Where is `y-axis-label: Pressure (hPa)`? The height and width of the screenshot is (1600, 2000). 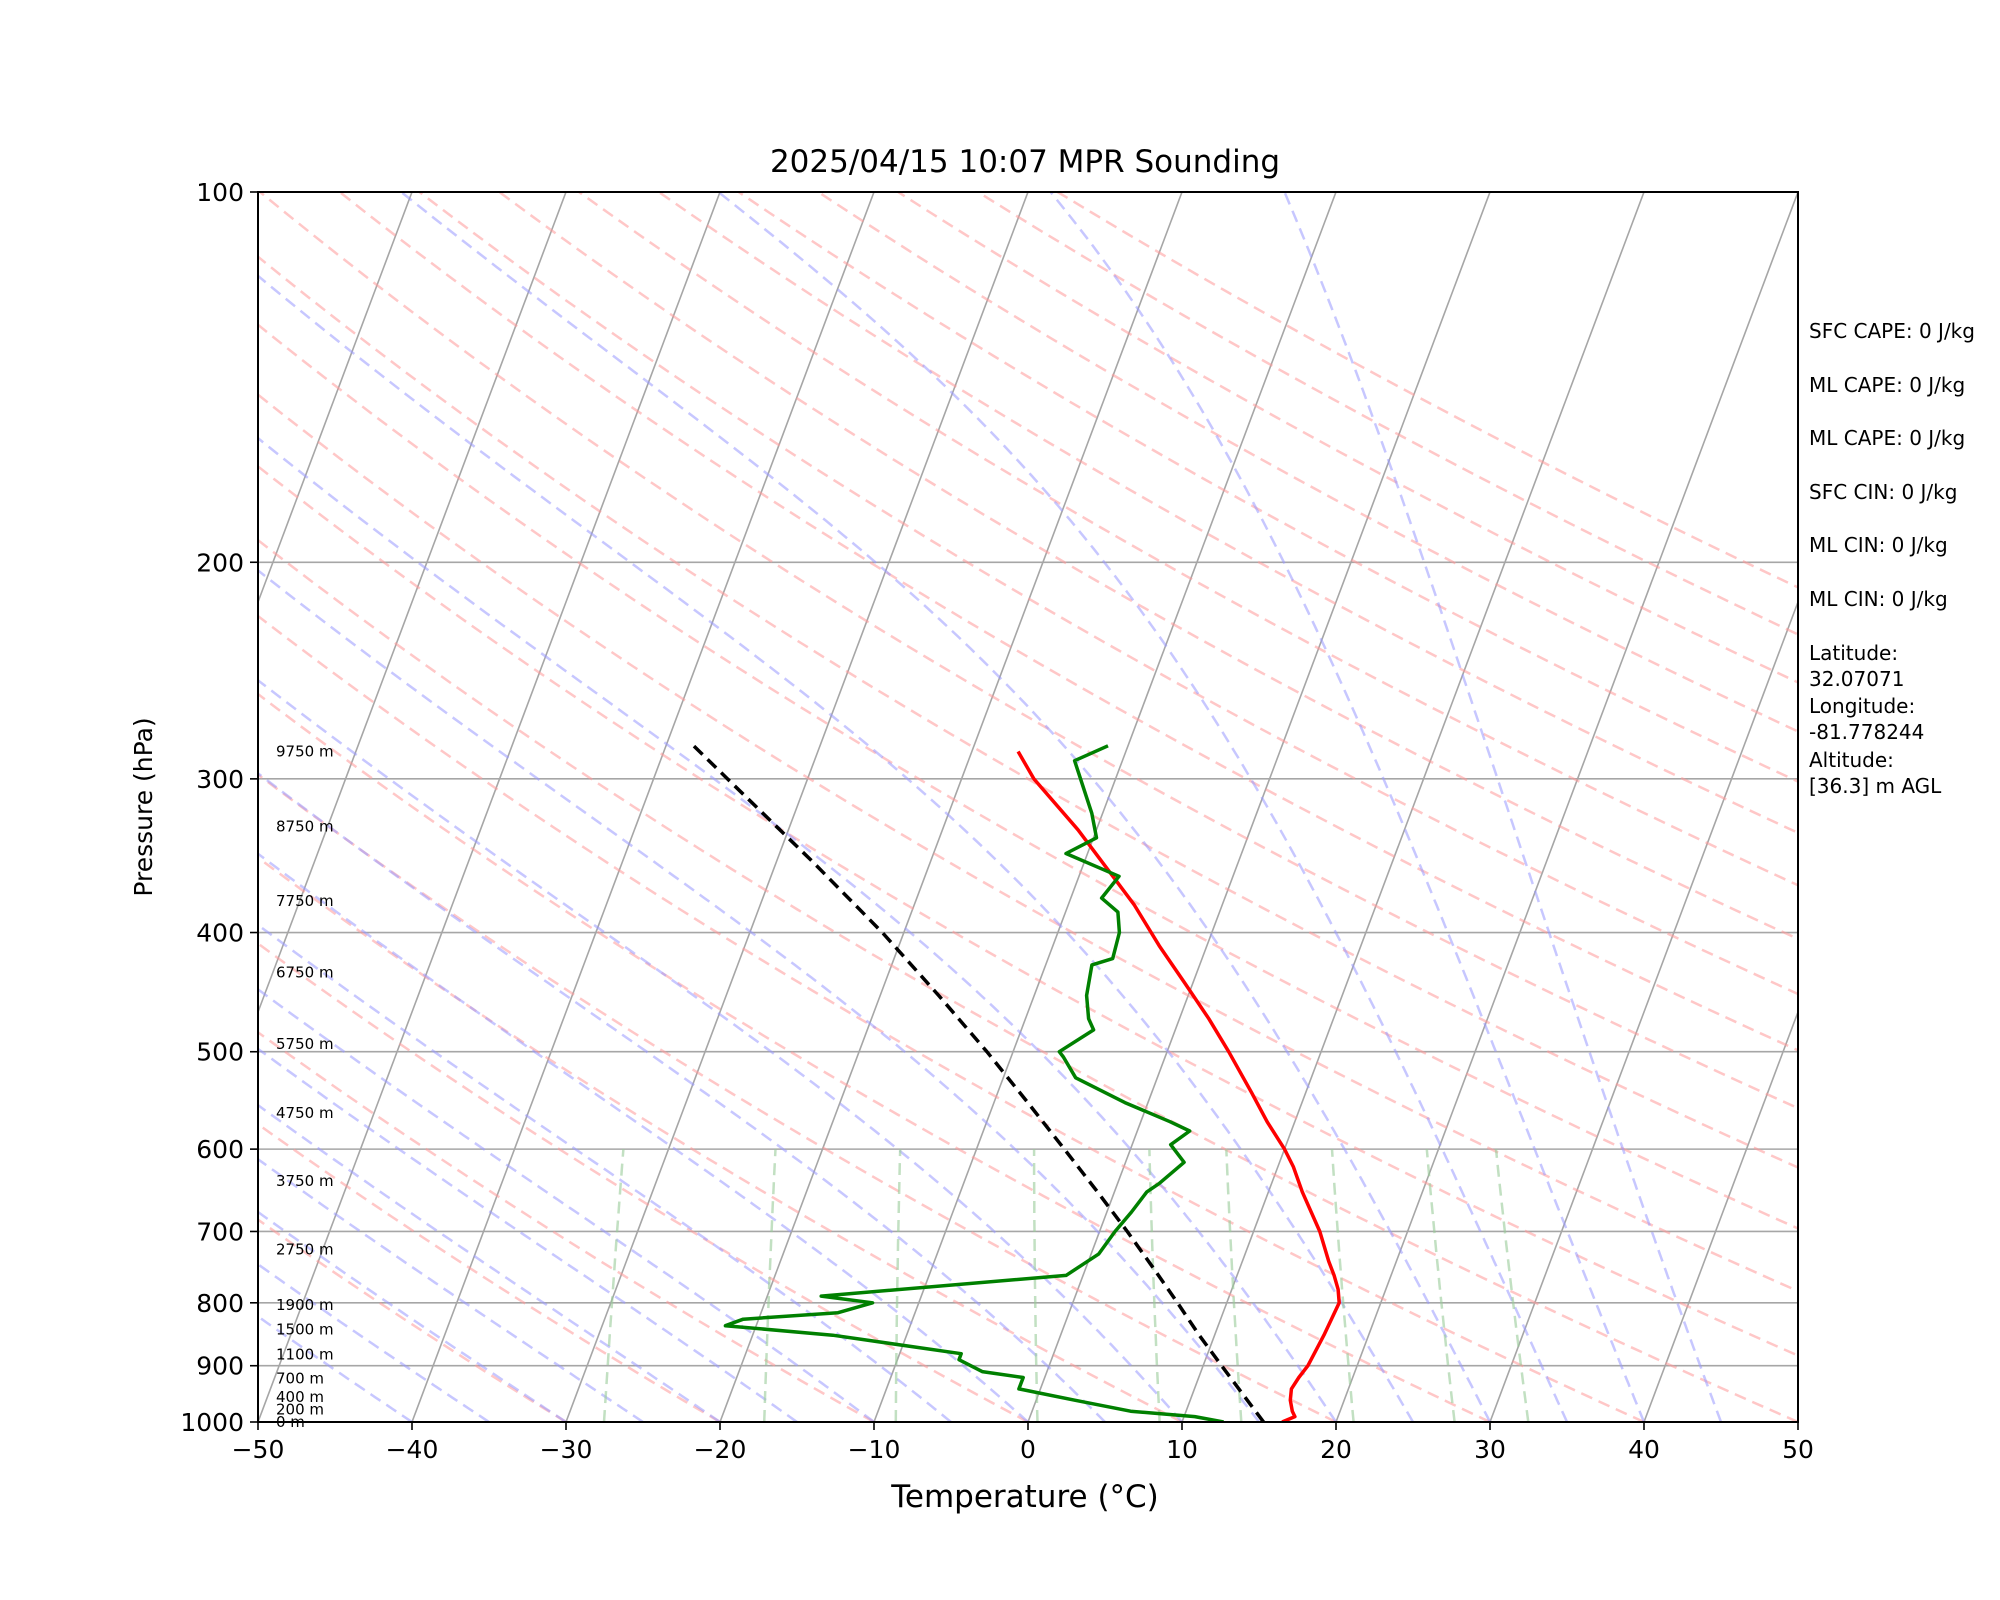 y-axis-label: Pressure (hPa) is located at coordinates (143, 806).